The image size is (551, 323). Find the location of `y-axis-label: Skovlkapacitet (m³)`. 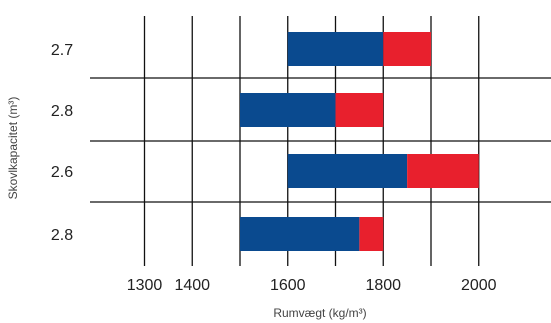

y-axis-label: Skovlkapacitet (m³) is located at coordinates (13, 148).